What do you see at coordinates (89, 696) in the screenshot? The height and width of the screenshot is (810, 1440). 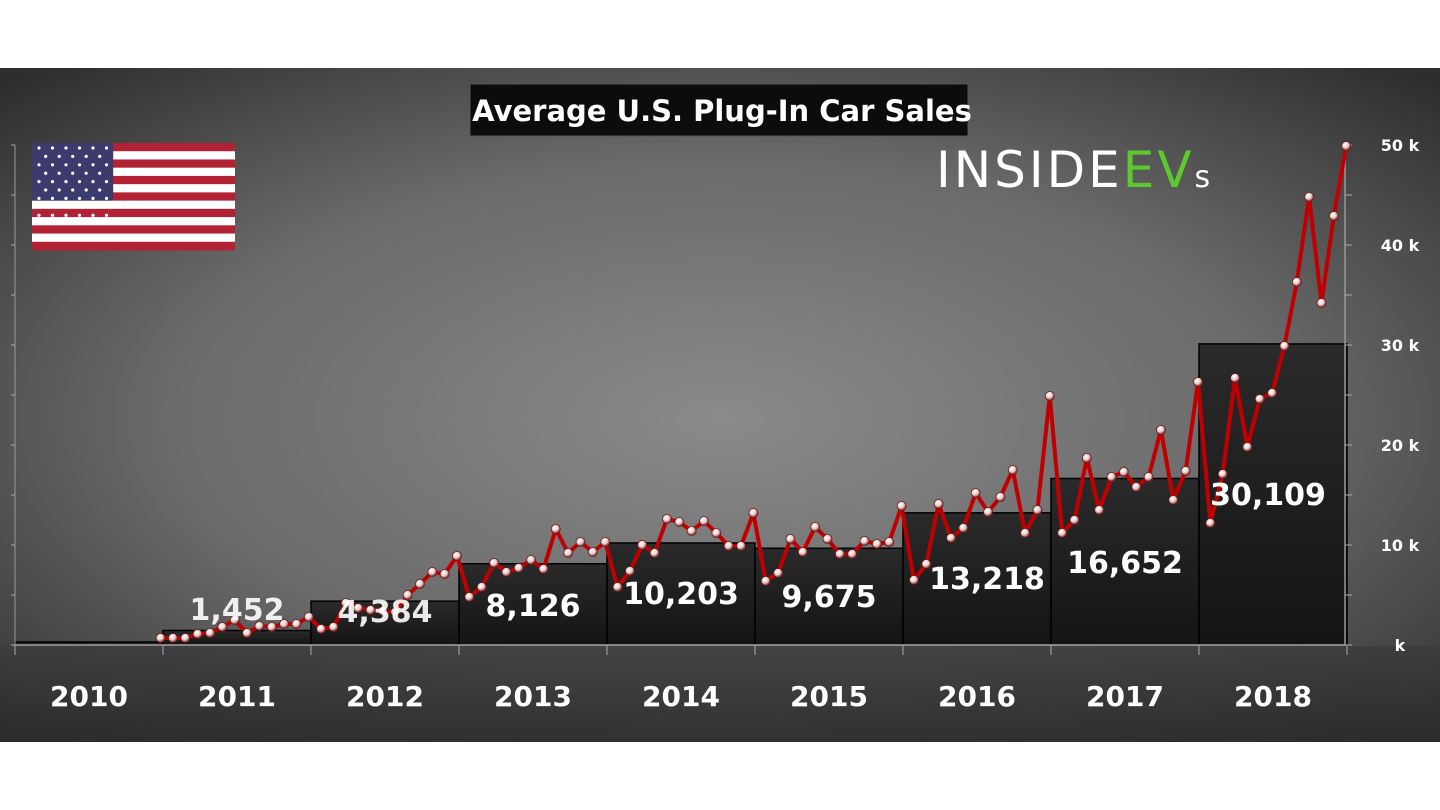 I see `x-tick-label: 2010` at bounding box center [89, 696].